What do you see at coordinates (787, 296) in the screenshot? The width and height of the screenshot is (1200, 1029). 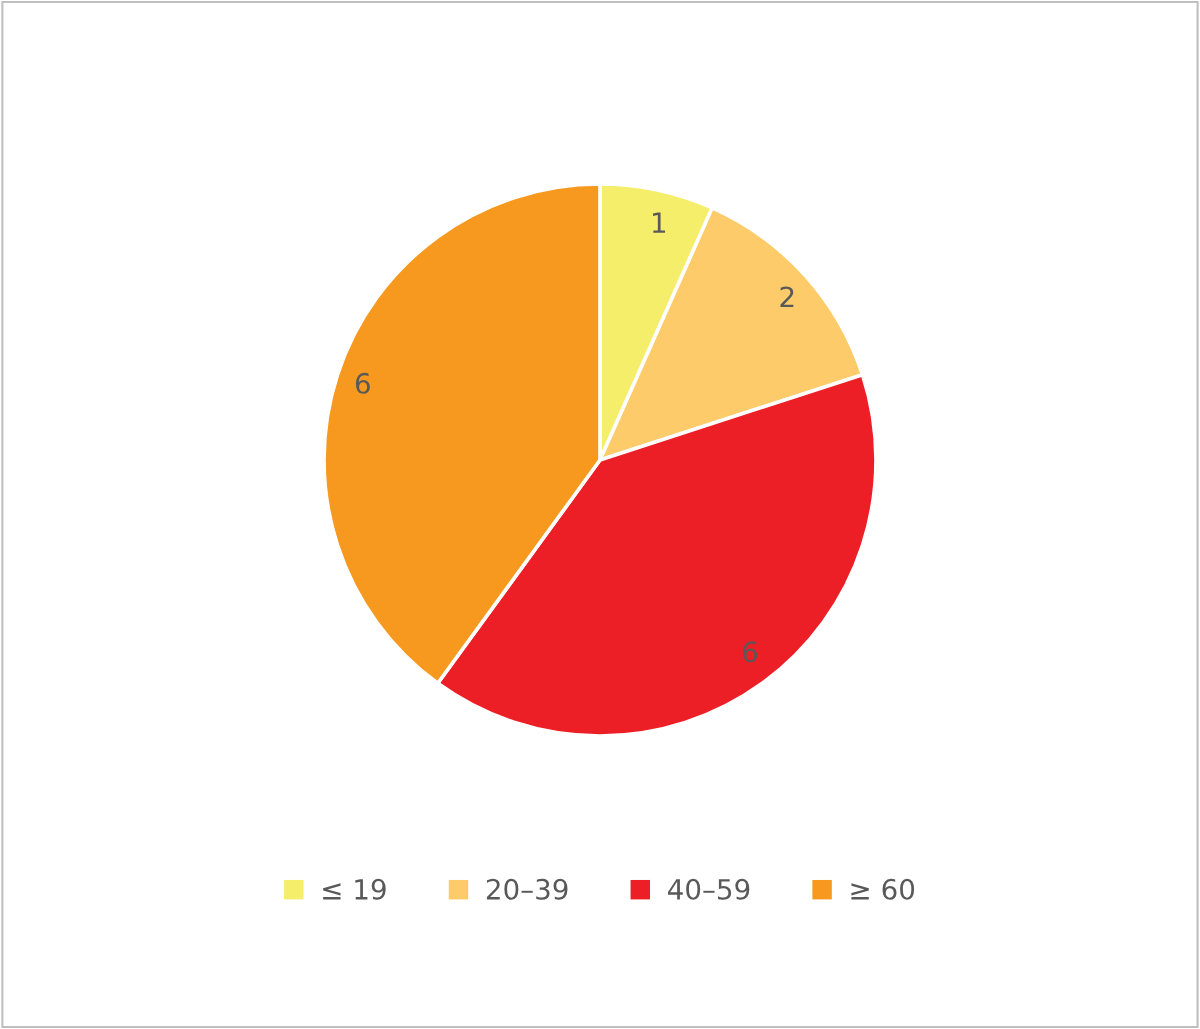 I see `data-label: 2` at bounding box center [787, 296].